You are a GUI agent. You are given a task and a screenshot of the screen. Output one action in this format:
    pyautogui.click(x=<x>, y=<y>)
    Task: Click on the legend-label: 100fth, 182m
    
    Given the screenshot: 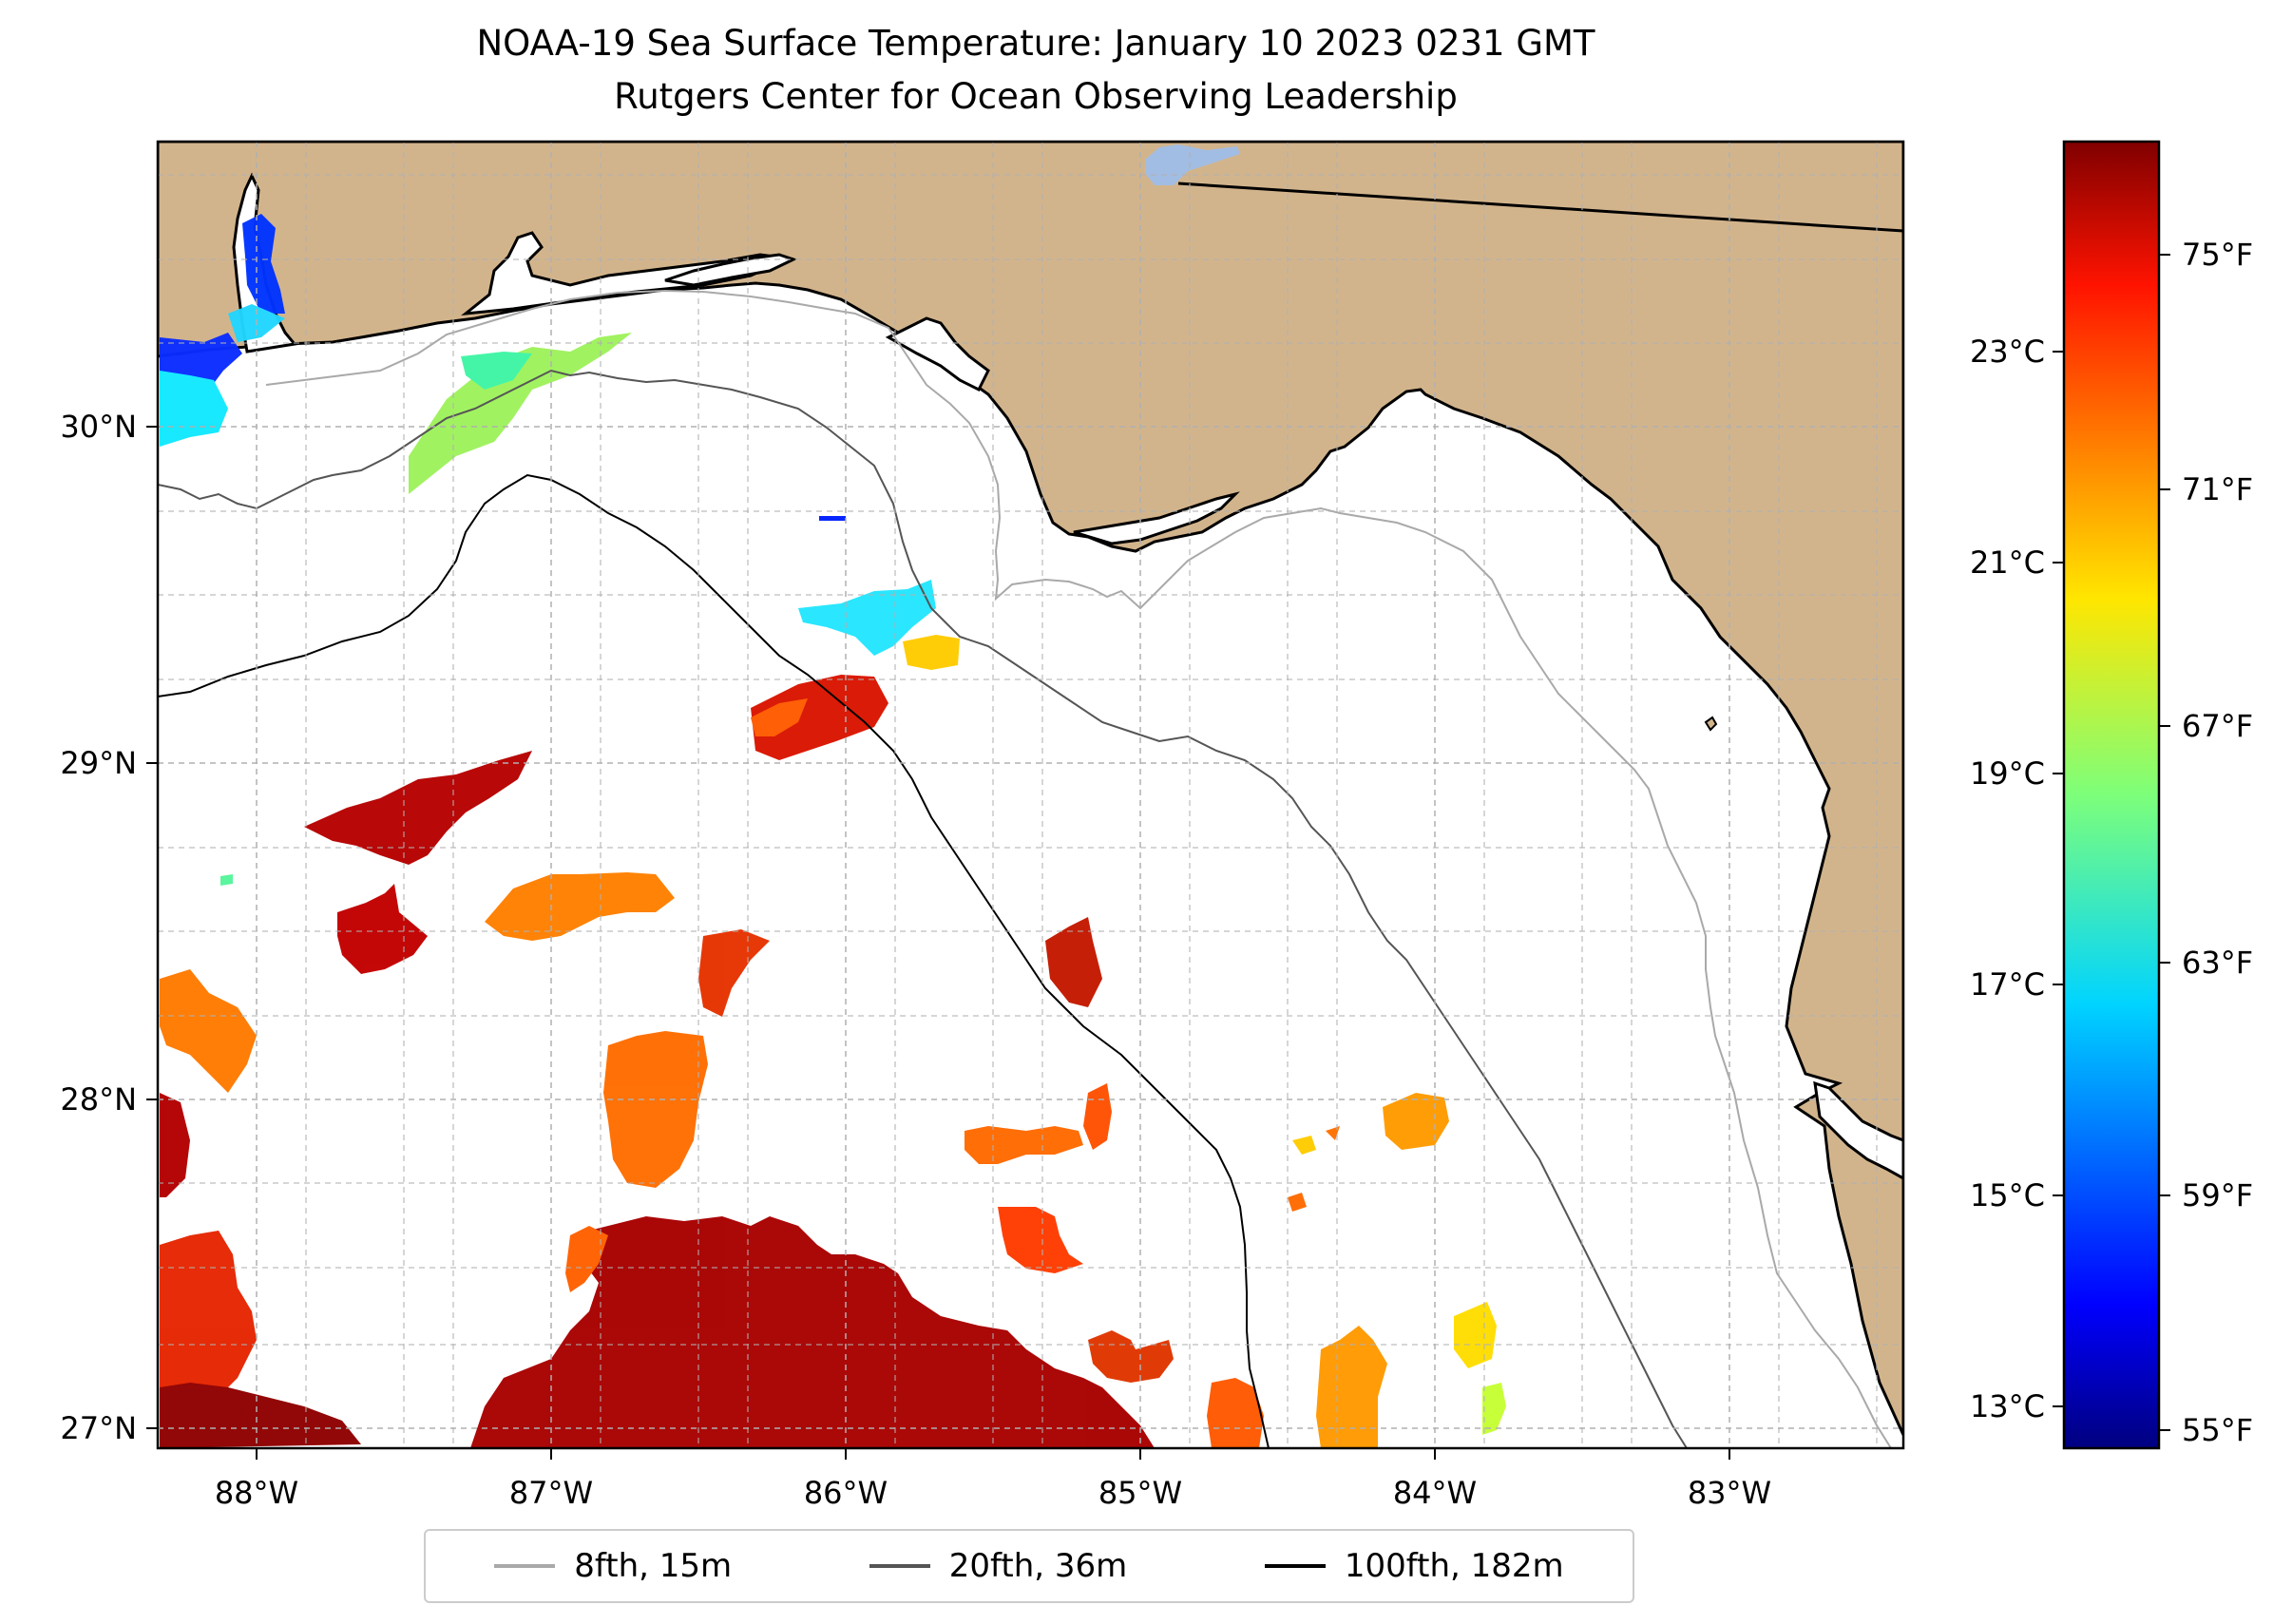 What is the action you would take?
    pyautogui.click(x=1454, y=1566)
    